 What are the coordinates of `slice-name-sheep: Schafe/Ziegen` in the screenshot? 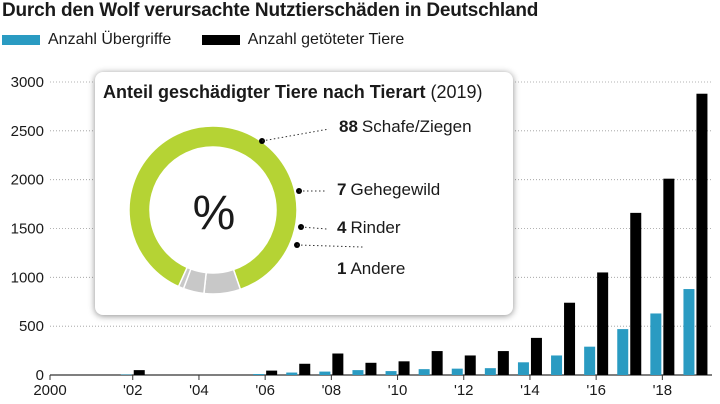 It's located at (416, 126).